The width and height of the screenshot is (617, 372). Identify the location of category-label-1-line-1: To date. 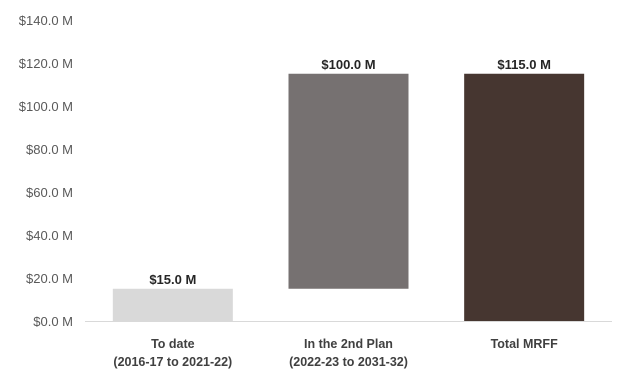
(173, 344).